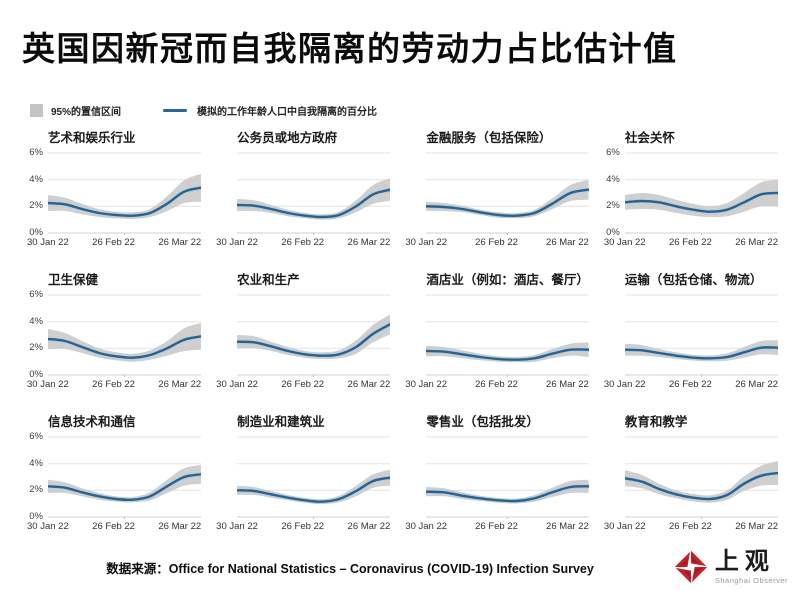 The image size is (800, 591). Describe the element at coordinates (751, 580) in the screenshot. I see `logo-subtitle: Shanghai Observer` at that location.